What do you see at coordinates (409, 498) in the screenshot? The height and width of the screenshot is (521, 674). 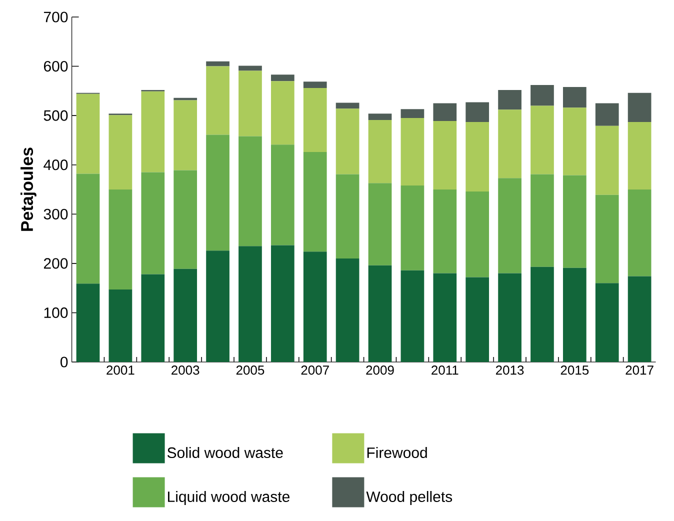 I see `legend-label: Wood pellets` at bounding box center [409, 498].